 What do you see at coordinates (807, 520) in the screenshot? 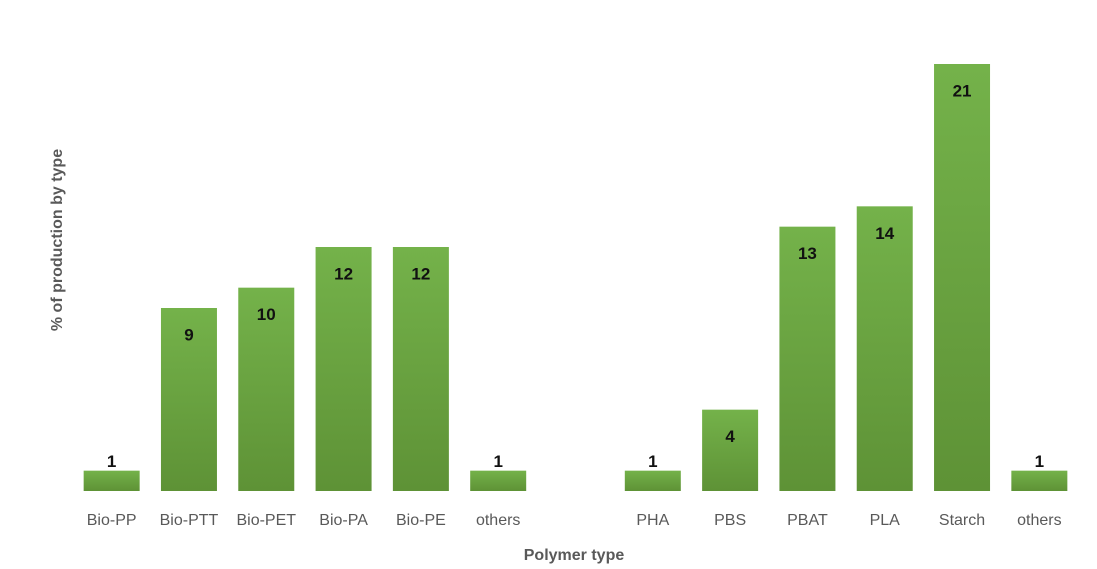
I see `x-tick-label: PBAT` at bounding box center [807, 520].